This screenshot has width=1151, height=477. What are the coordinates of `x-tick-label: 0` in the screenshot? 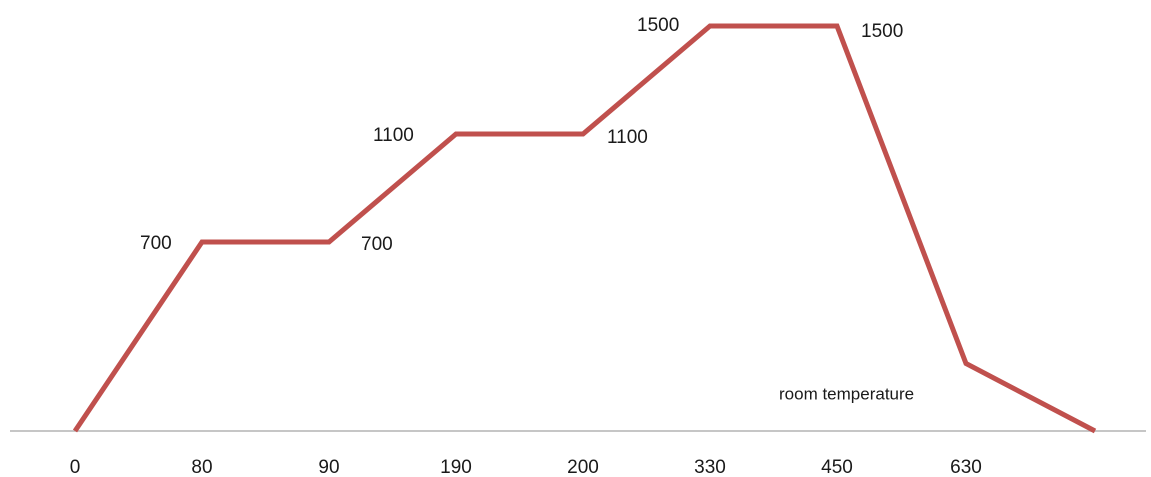 It's located at (75, 467).